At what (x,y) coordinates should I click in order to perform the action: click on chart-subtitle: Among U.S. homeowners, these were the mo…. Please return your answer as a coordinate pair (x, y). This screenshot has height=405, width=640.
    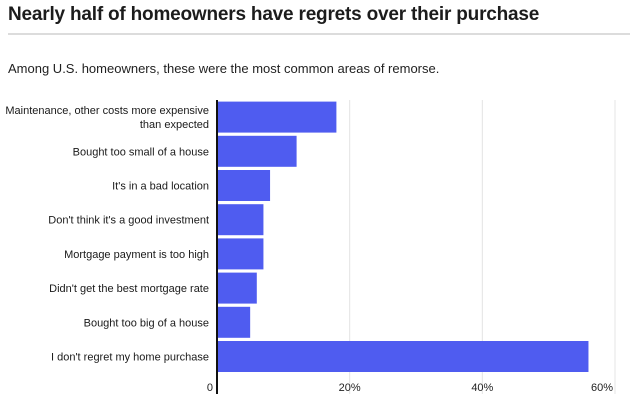
    Looking at the image, I should click on (224, 68).